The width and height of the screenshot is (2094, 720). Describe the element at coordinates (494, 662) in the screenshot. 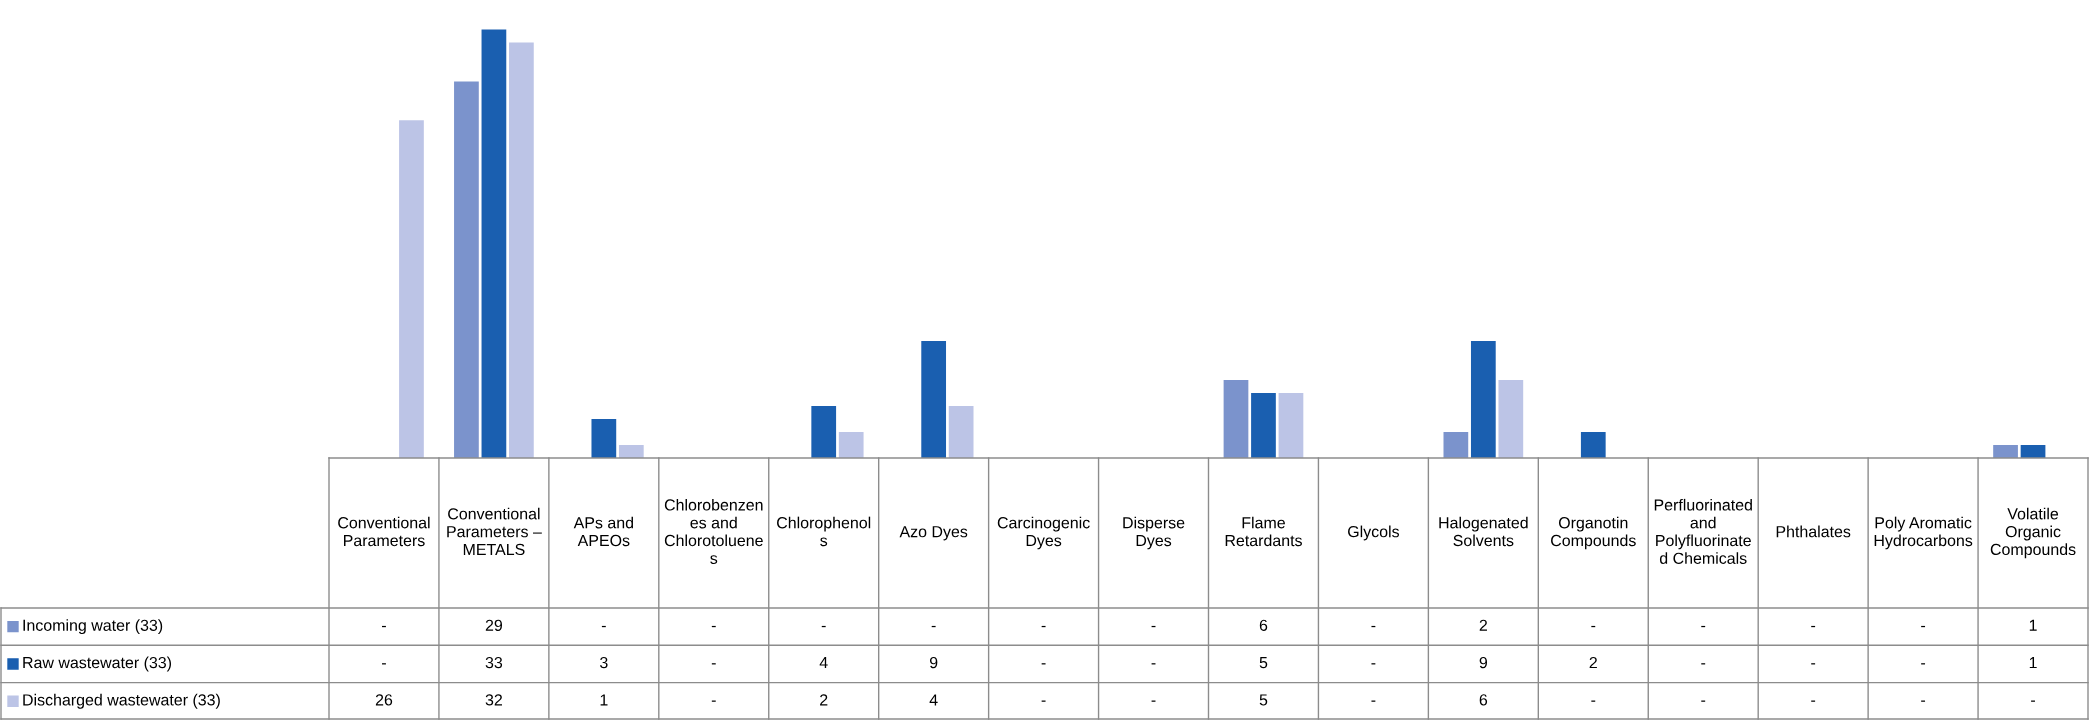

I see `data-label: 33` at that location.